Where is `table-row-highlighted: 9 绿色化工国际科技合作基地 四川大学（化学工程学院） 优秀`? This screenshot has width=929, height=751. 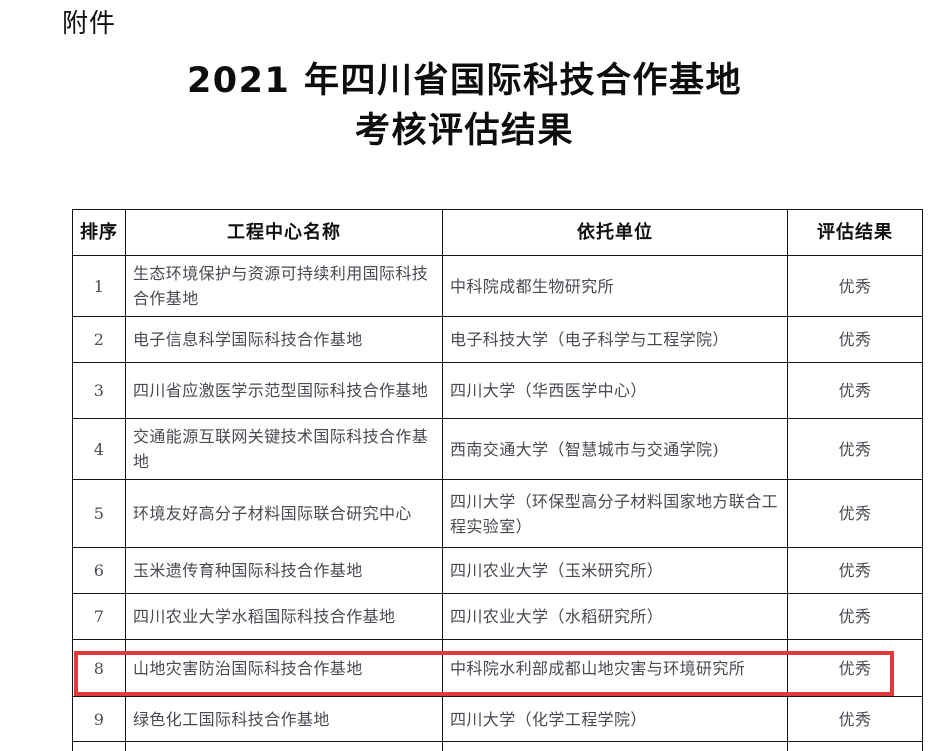 table-row-highlighted: 9 绿色化工国际科技合作基地 四川大学（化学工程学院） 优秀 is located at coordinates (497, 719).